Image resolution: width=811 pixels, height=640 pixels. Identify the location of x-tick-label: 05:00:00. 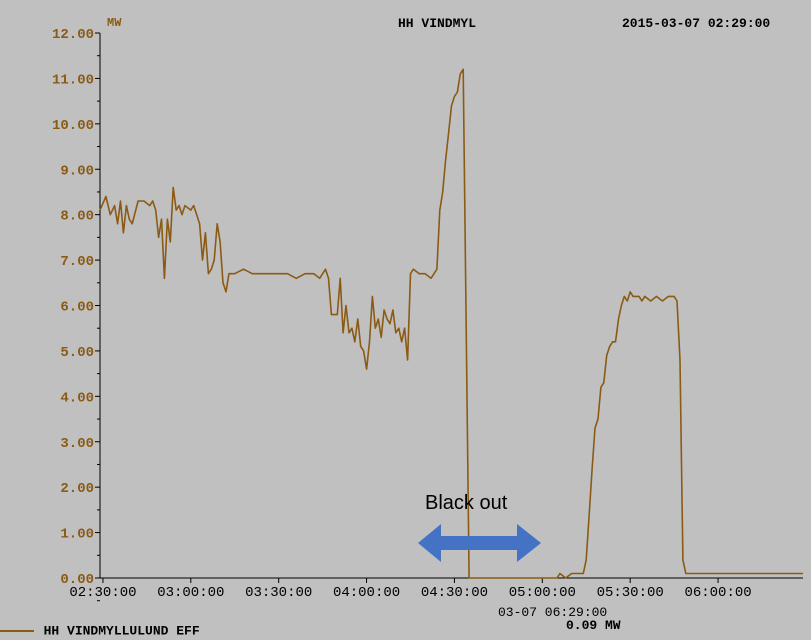
(542, 593).